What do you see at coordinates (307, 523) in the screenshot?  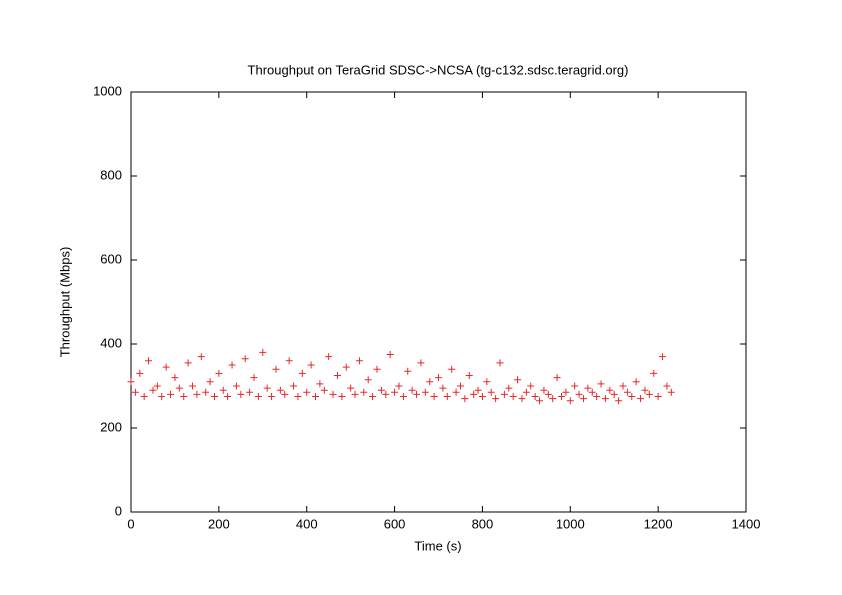 I see `x-tick-label: 400` at bounding box center [307, 523].